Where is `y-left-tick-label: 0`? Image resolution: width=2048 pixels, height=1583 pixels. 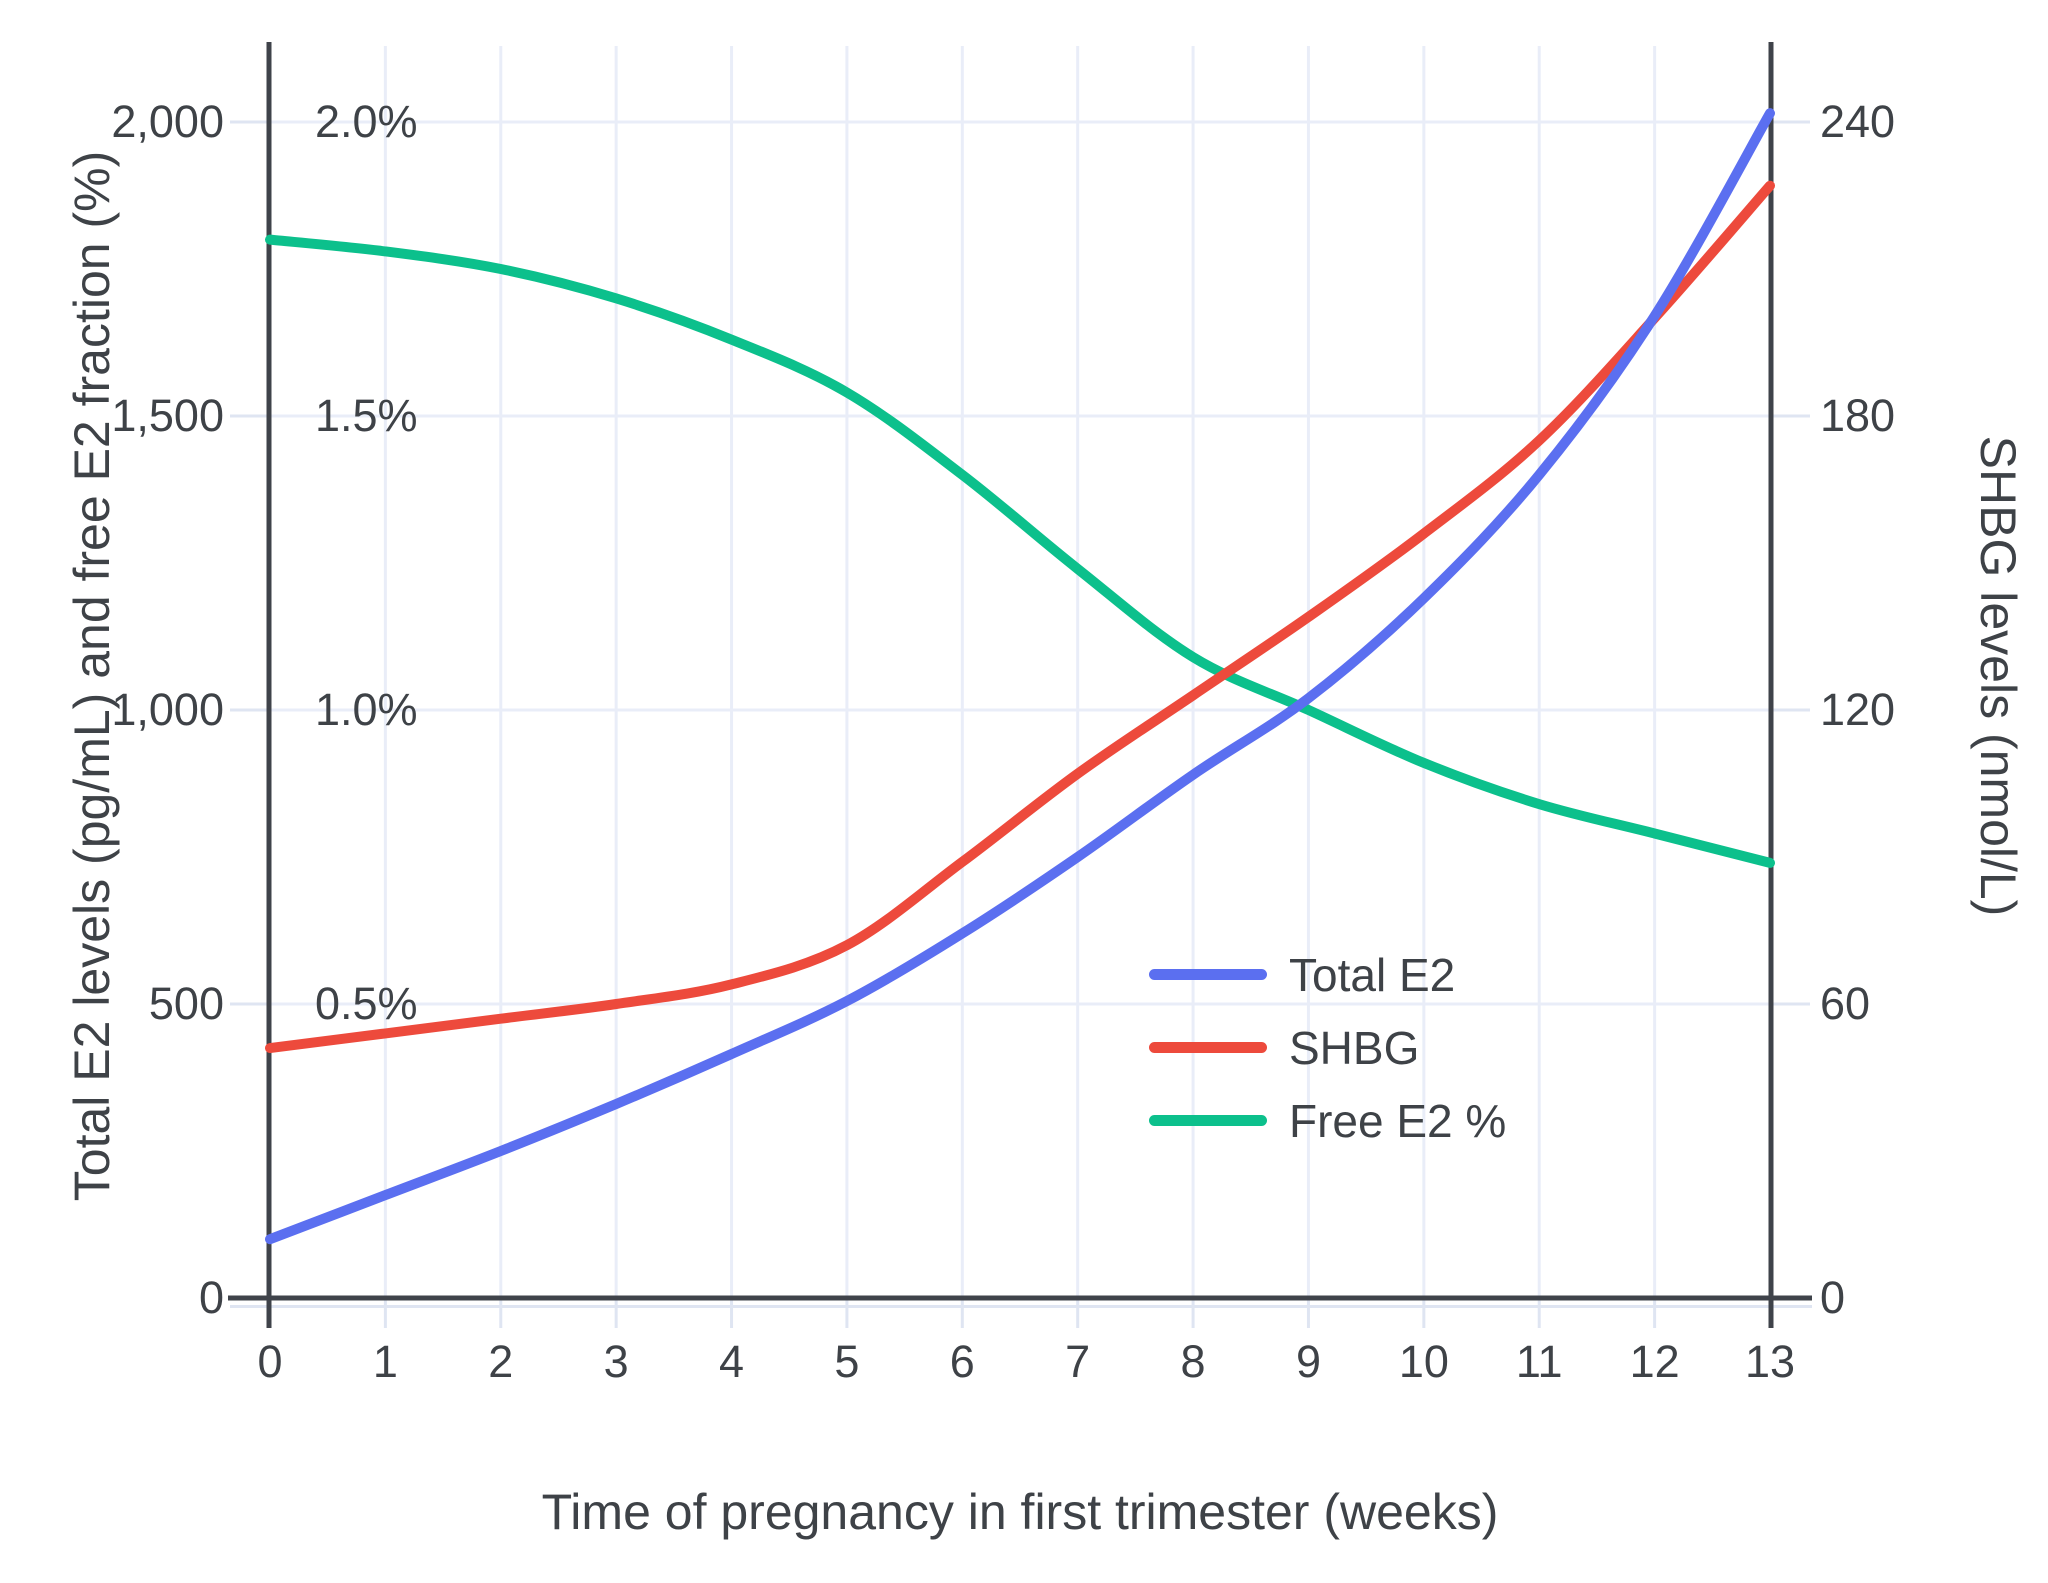
y-left-tick-label: 0 is located at coordinates (211, 1297).